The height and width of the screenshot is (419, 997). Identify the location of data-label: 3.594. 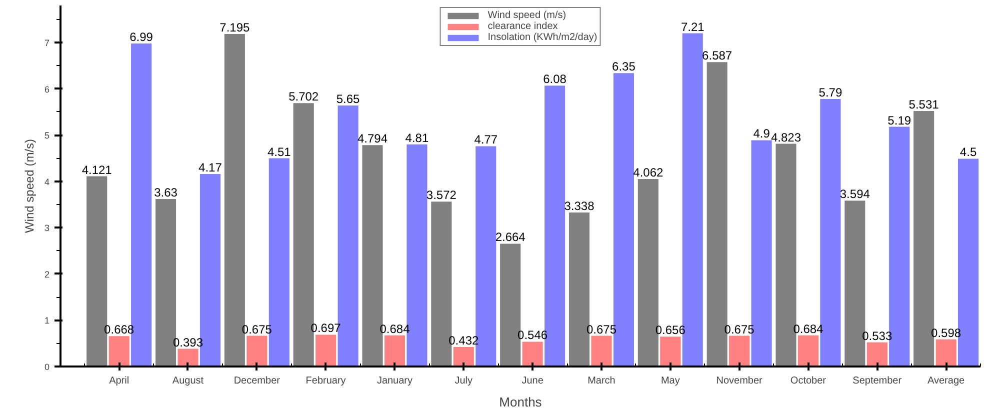
(855, 194).